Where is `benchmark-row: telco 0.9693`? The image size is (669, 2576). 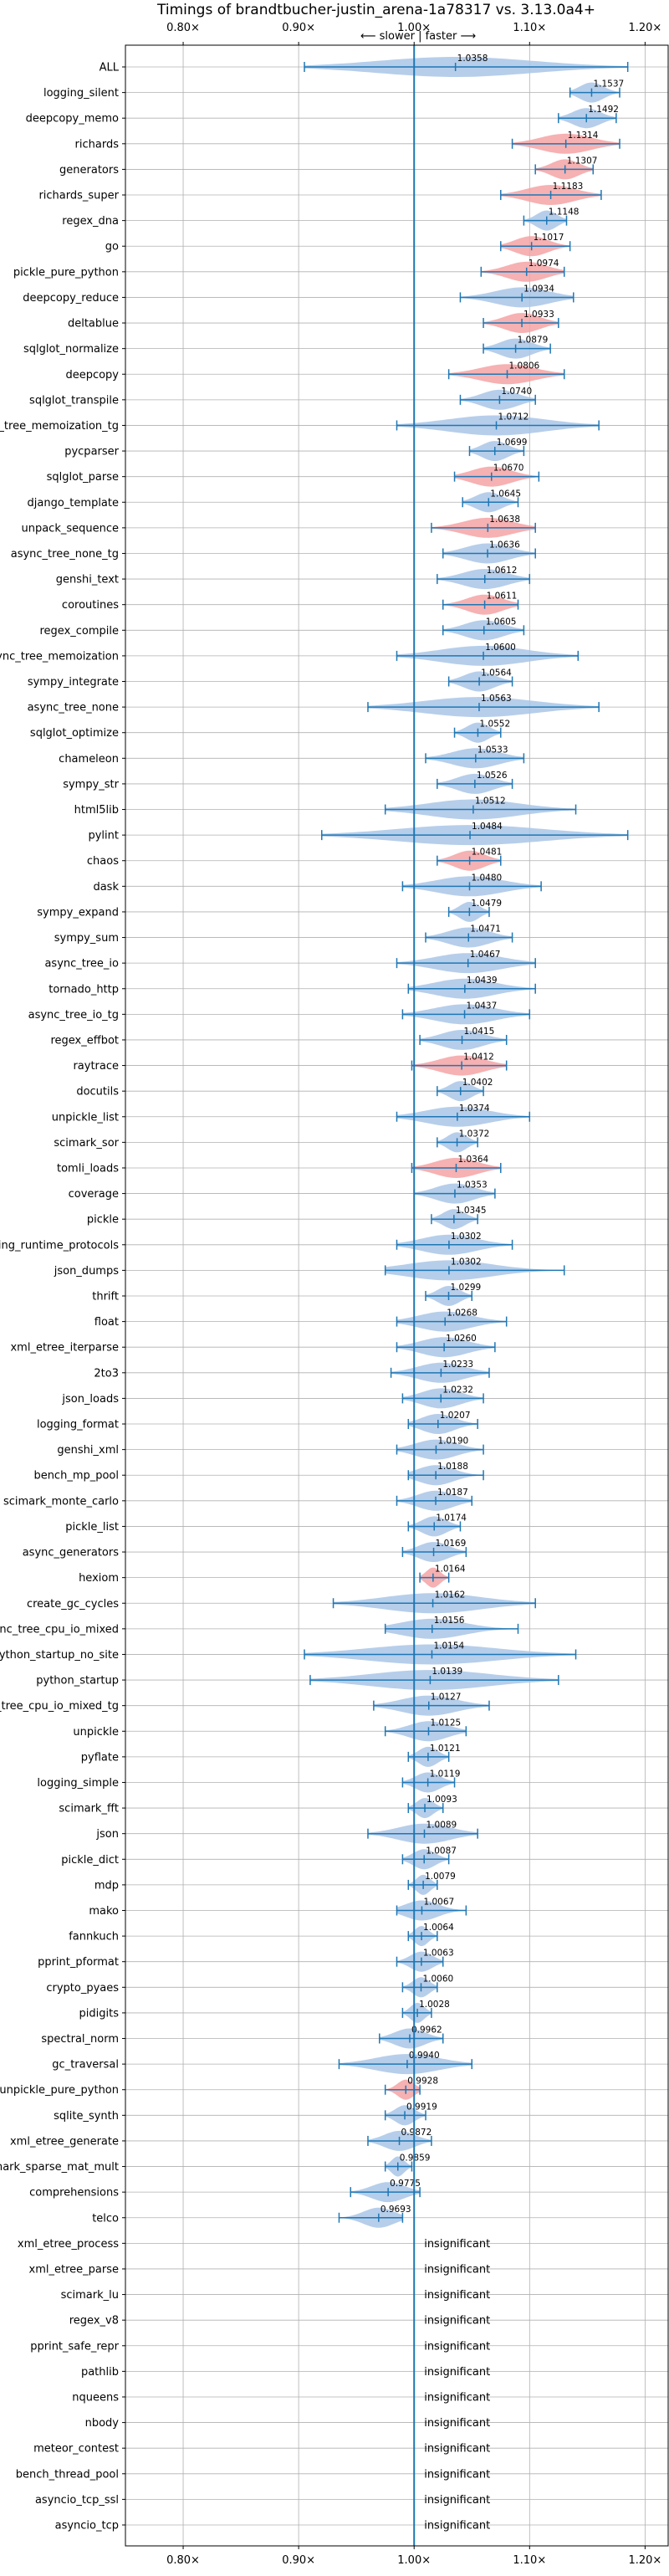 benchmark-row: telco 0.9693 is located at coordinates (252, 2217).